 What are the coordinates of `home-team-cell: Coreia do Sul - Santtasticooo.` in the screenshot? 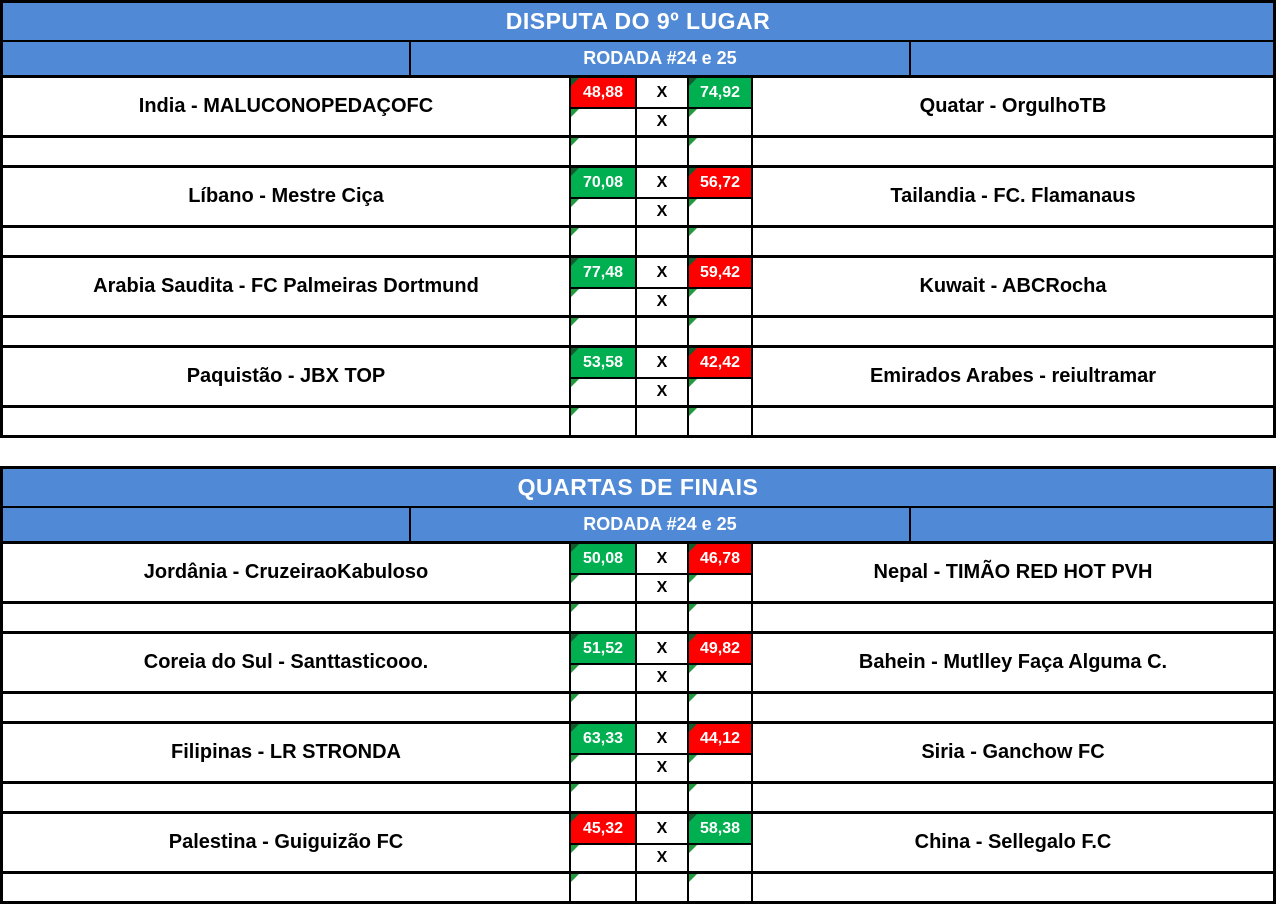 It's located at (287, 662).